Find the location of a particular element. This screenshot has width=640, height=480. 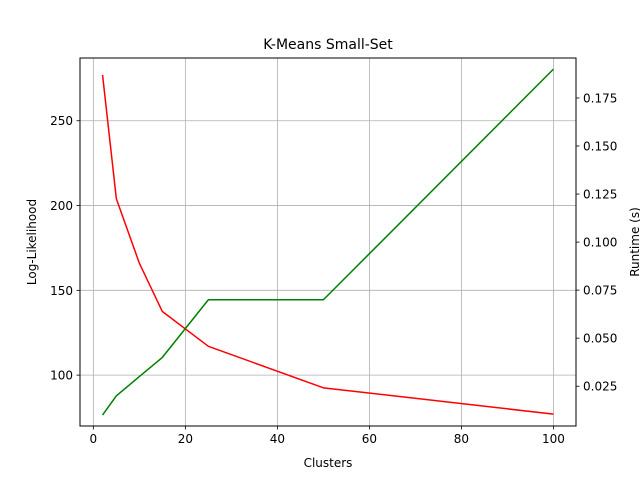

y-axis-right: 0.025 0.050 0.075 0.100 0.125 0.150 0.175 is located at coordinates (596, 242).